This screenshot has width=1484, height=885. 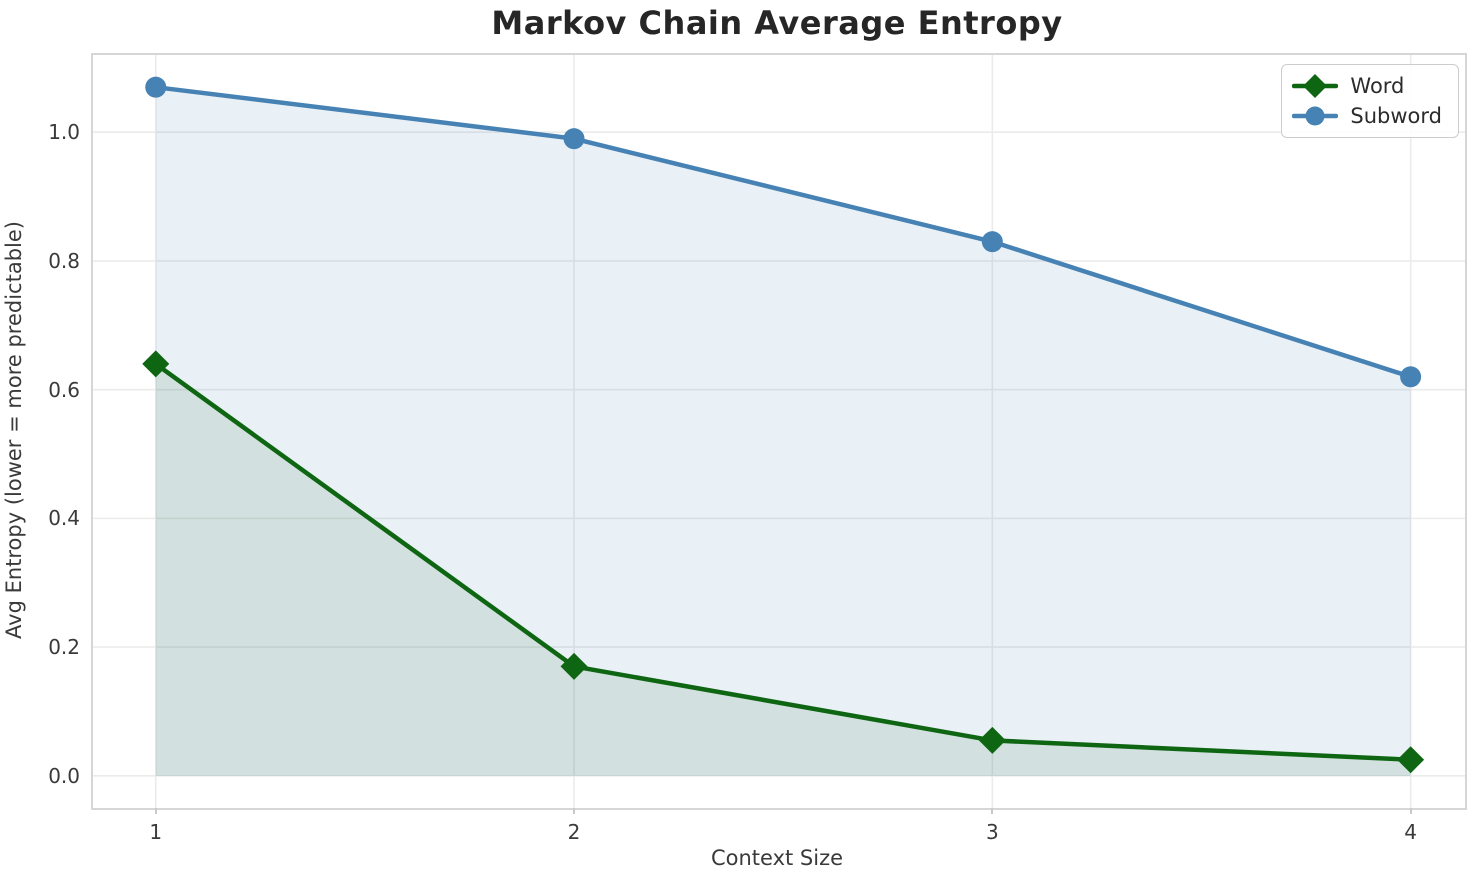 What do you see at coordinates (14, 430) in the screenshot?
I see `y-axis-label: Avg Entropy (lower = more predictable)` at bounding box center [14, 430].